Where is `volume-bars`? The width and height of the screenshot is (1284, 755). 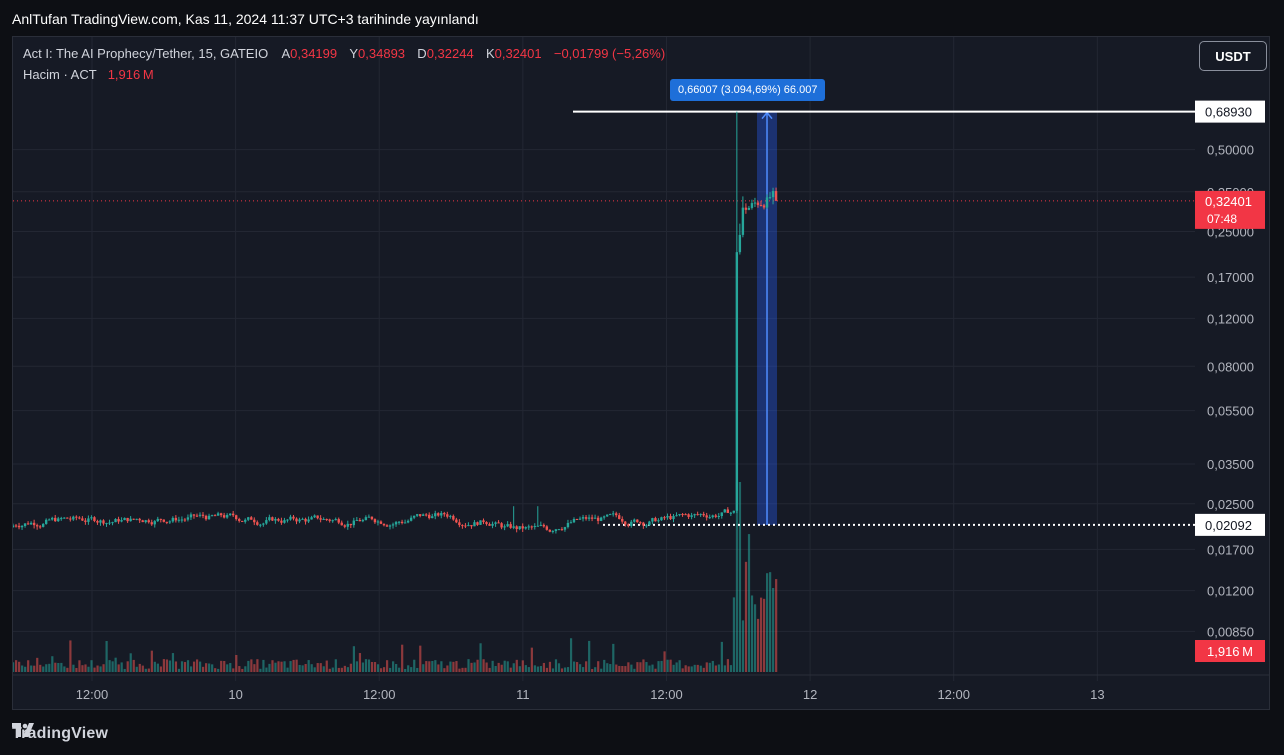
volume-bars is located at coordinates (395, 577).